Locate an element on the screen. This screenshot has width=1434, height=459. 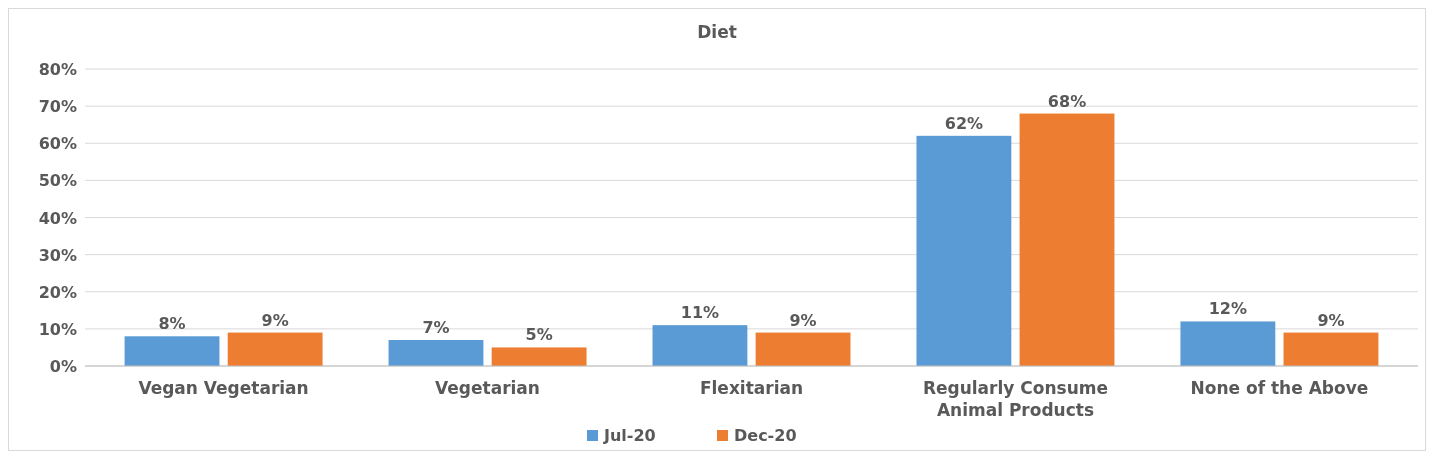
data-label: 62% is located at coordinates (964, 123).